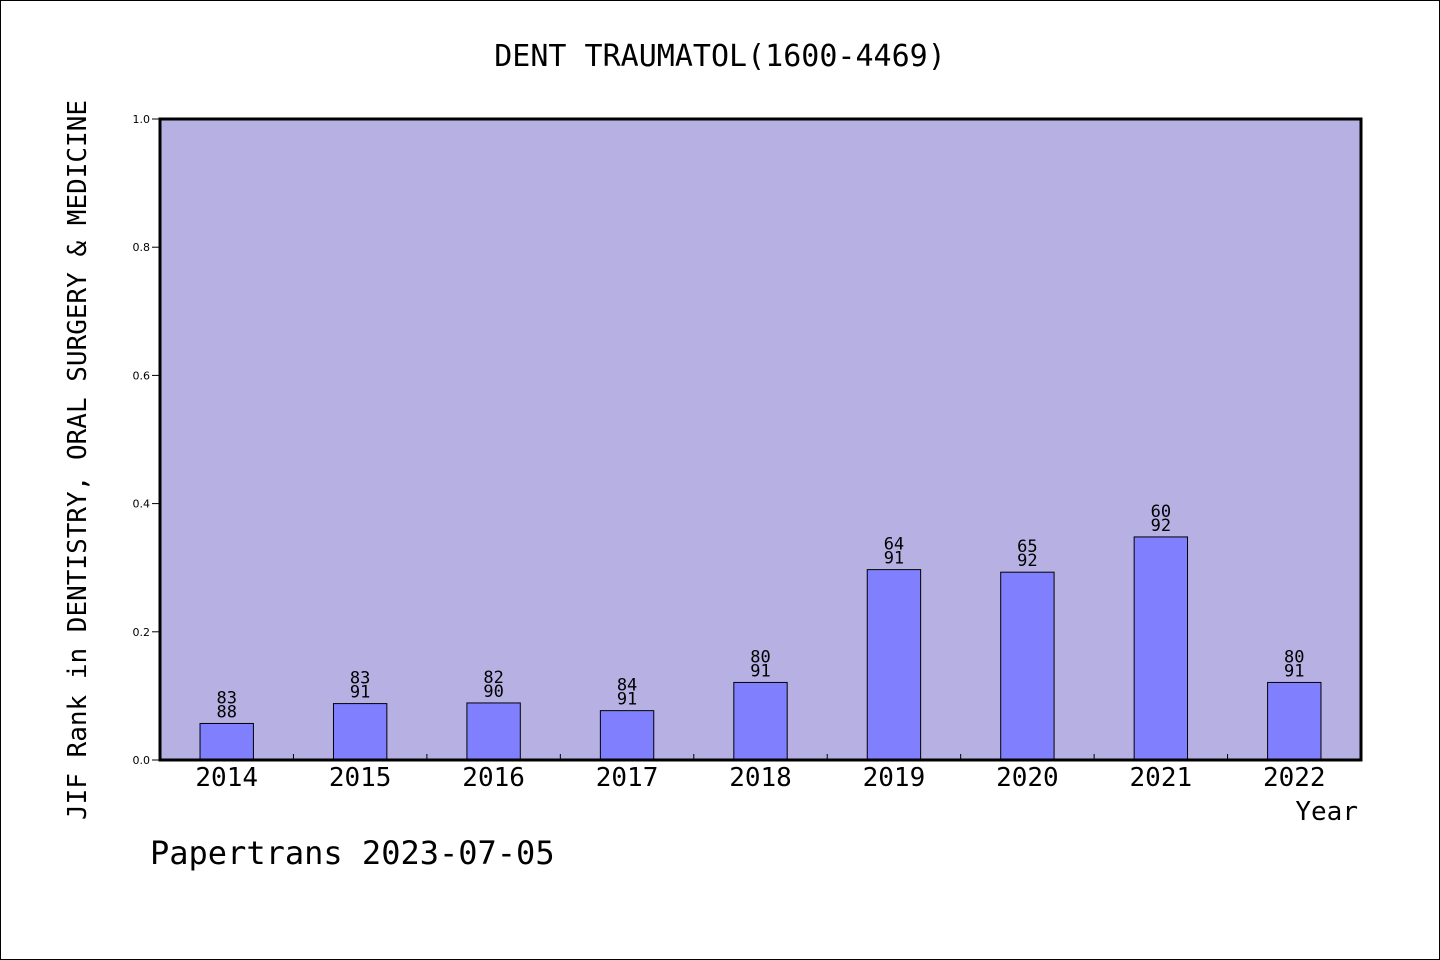  Describe the element at coordinates (142, 504) in the screenshot. I see `y-tick-label: 0.4` at that location.